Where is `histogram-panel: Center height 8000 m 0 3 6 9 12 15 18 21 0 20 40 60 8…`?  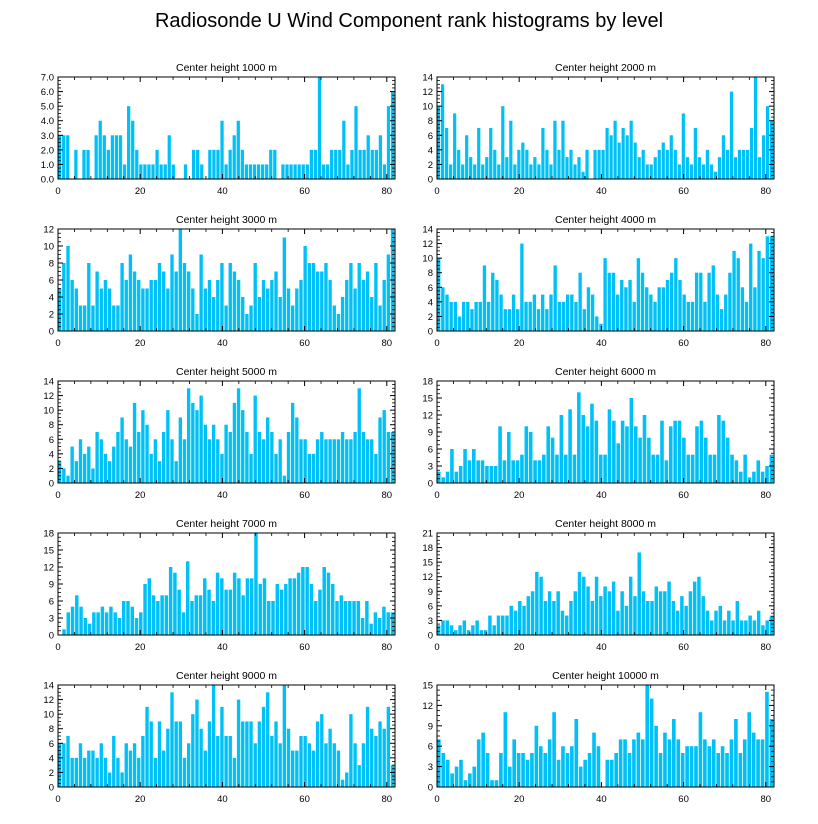 histogram-panel: Center height 8000 m 0 3 6 9 12 15 18 21 0 20 40 60 8… is located at coordinates (598, 585).